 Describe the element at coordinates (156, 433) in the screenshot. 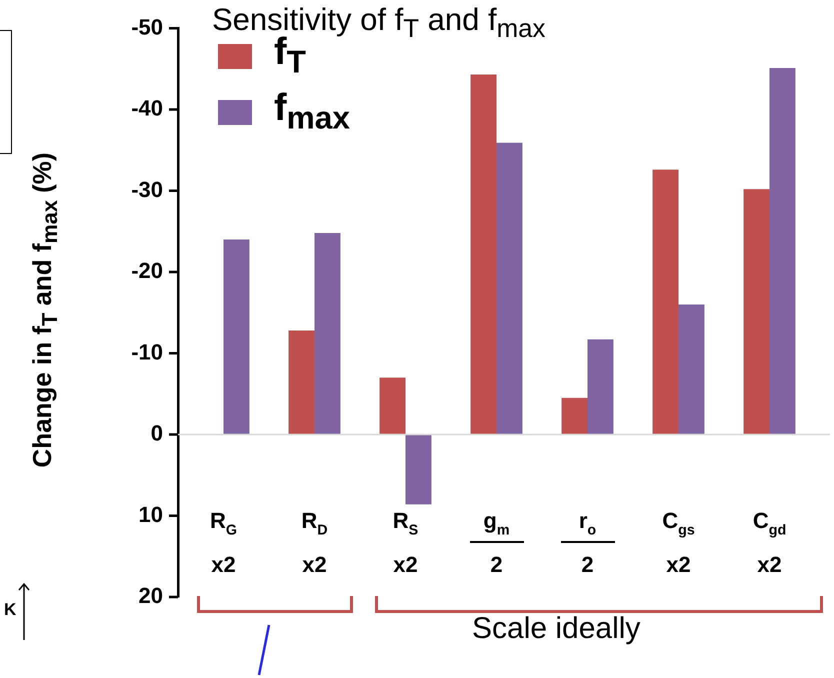

I see `y-tick-label: 0` at that location.